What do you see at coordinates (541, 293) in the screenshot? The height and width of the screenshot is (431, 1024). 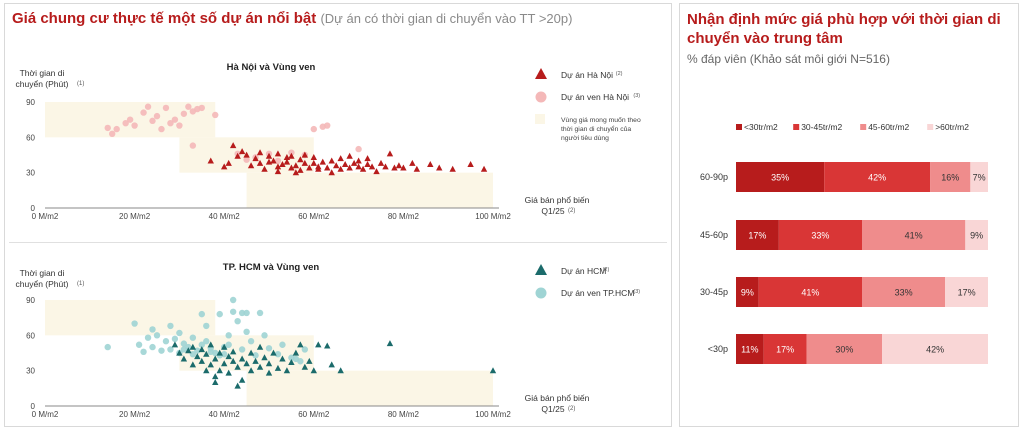 I see `legend-marker-circle` at bounding box center [541, 293].